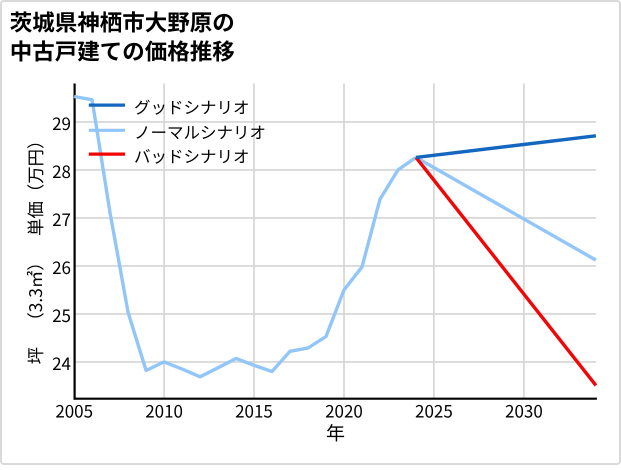  Describe the element at coordinates (200, 132) in the screenshot. I see `svg-text: ノーマルシナリオ` at that location.